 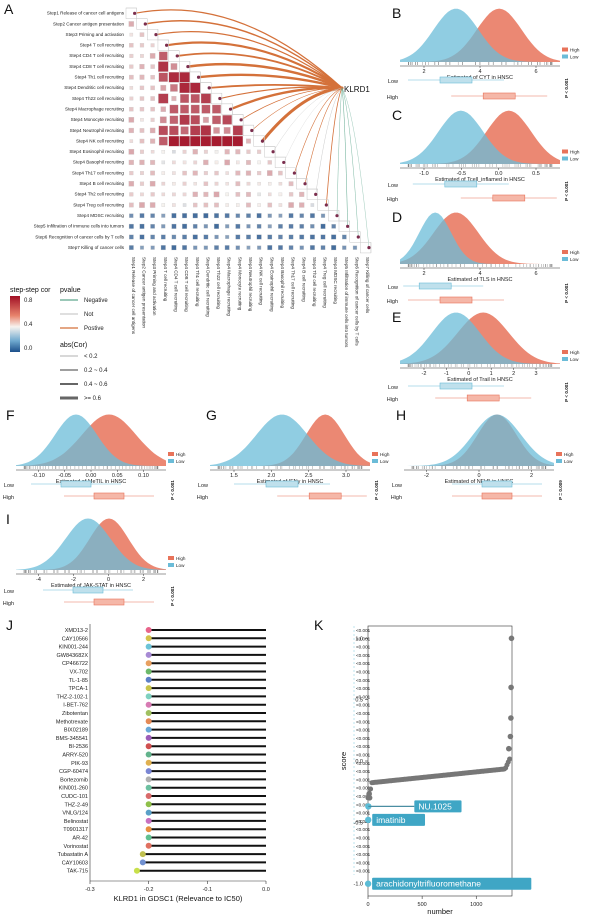 I want to click on connection-line, so click(x=318, y=130).